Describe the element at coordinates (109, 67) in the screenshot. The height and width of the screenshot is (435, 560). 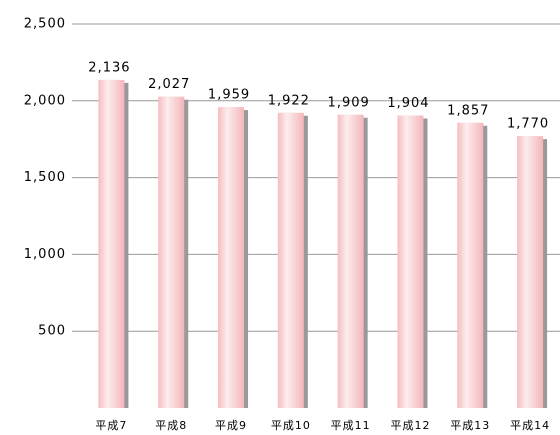
I see `value-label: 2,136` at that location.